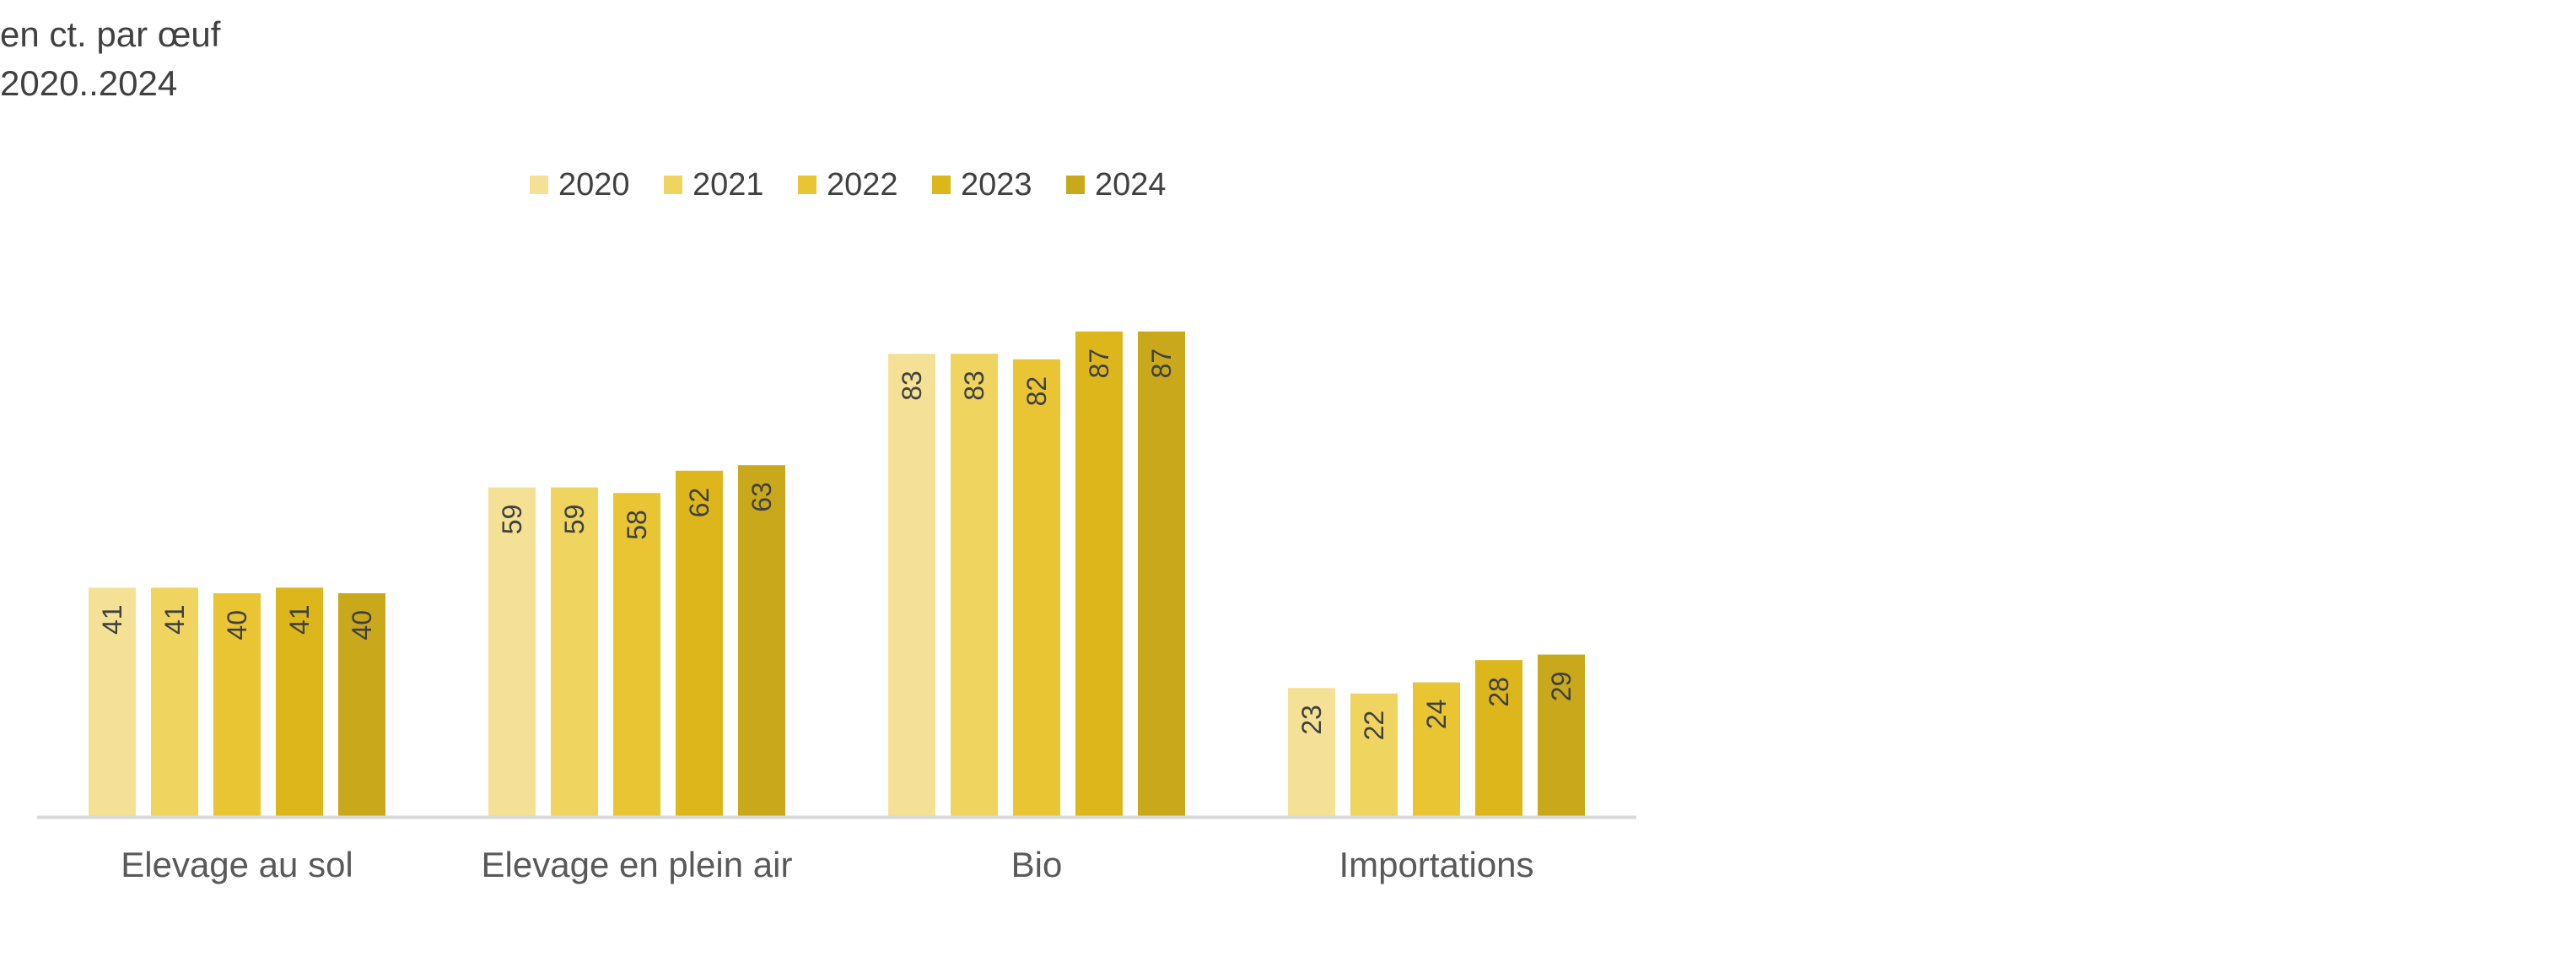 Image resolution: width=2576 pixels, height=973 pixels. Describe the element at coordinates (728, 185) in the screenshot. I see `legend-label: 2021` at that location.